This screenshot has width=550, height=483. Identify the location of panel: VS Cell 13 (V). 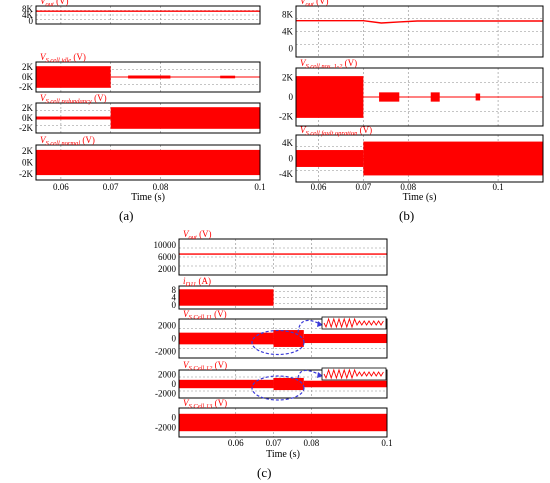
(283, 418).